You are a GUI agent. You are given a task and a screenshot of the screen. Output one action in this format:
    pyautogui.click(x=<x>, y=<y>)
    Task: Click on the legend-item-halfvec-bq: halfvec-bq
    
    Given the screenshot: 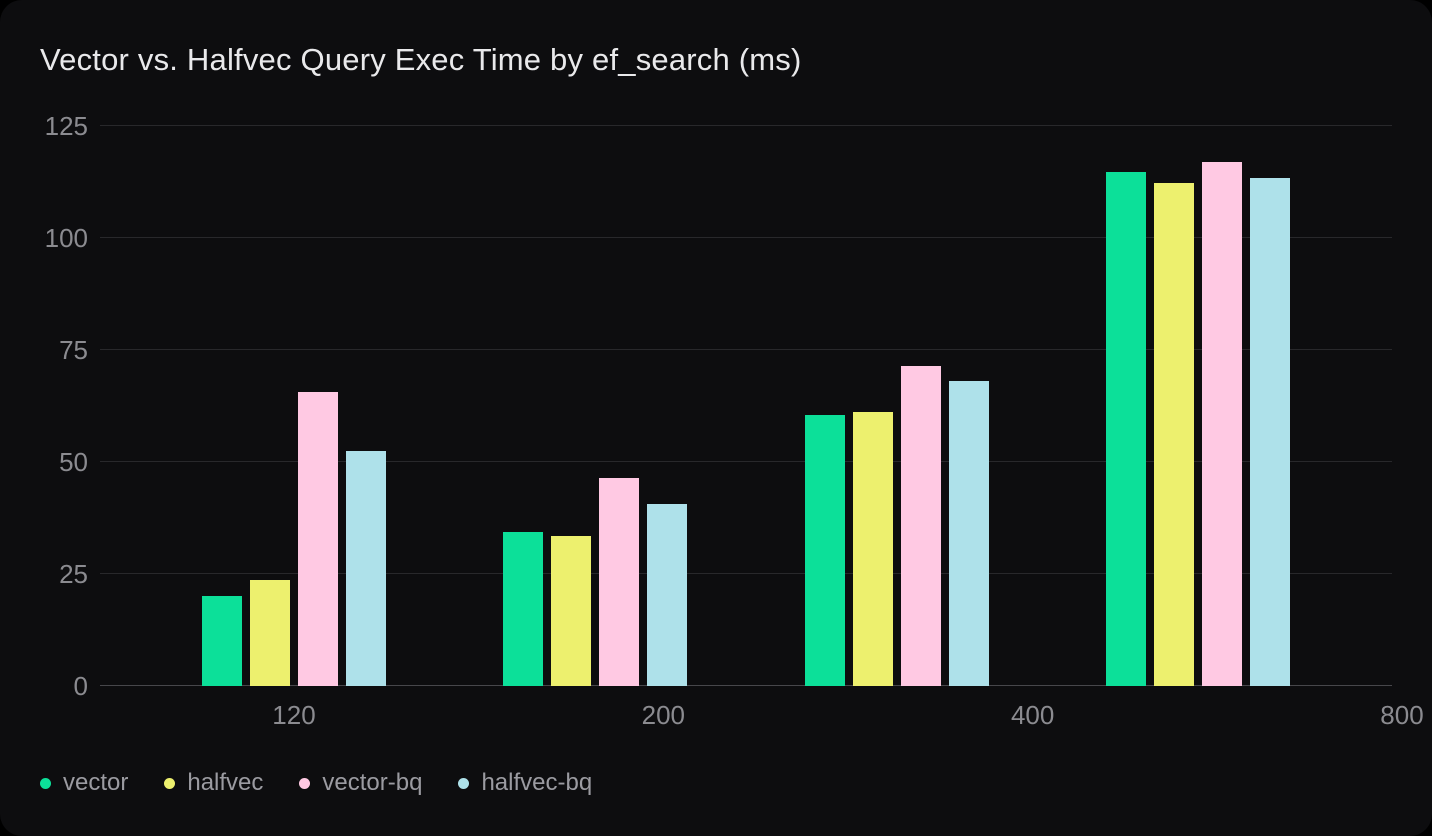 What is the action you would take?
    pyautogui.click(x=525, y=783)
    